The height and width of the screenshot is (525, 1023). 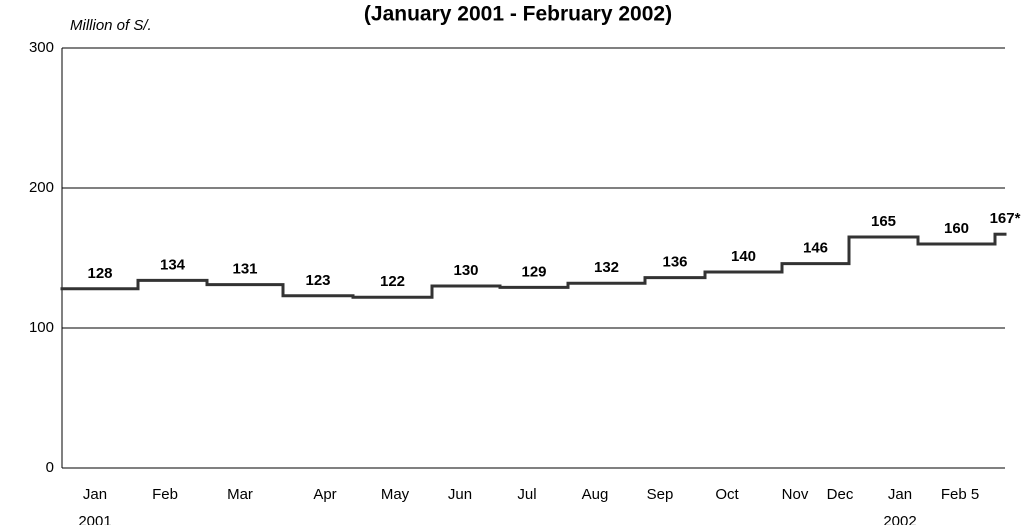 What do you see at coordinates (94, 519) in the screenshot?
I see `x-tick-label: 2001` at bounding box center [94, 519].